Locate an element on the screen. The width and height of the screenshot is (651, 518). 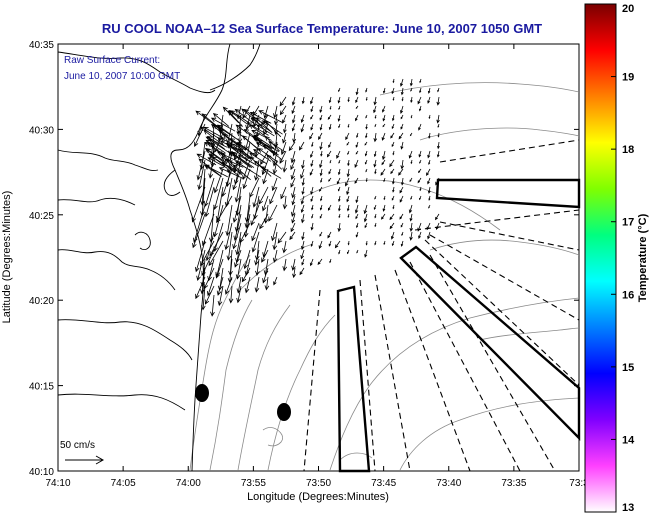
beam-south is located at coordinates (353, 379).